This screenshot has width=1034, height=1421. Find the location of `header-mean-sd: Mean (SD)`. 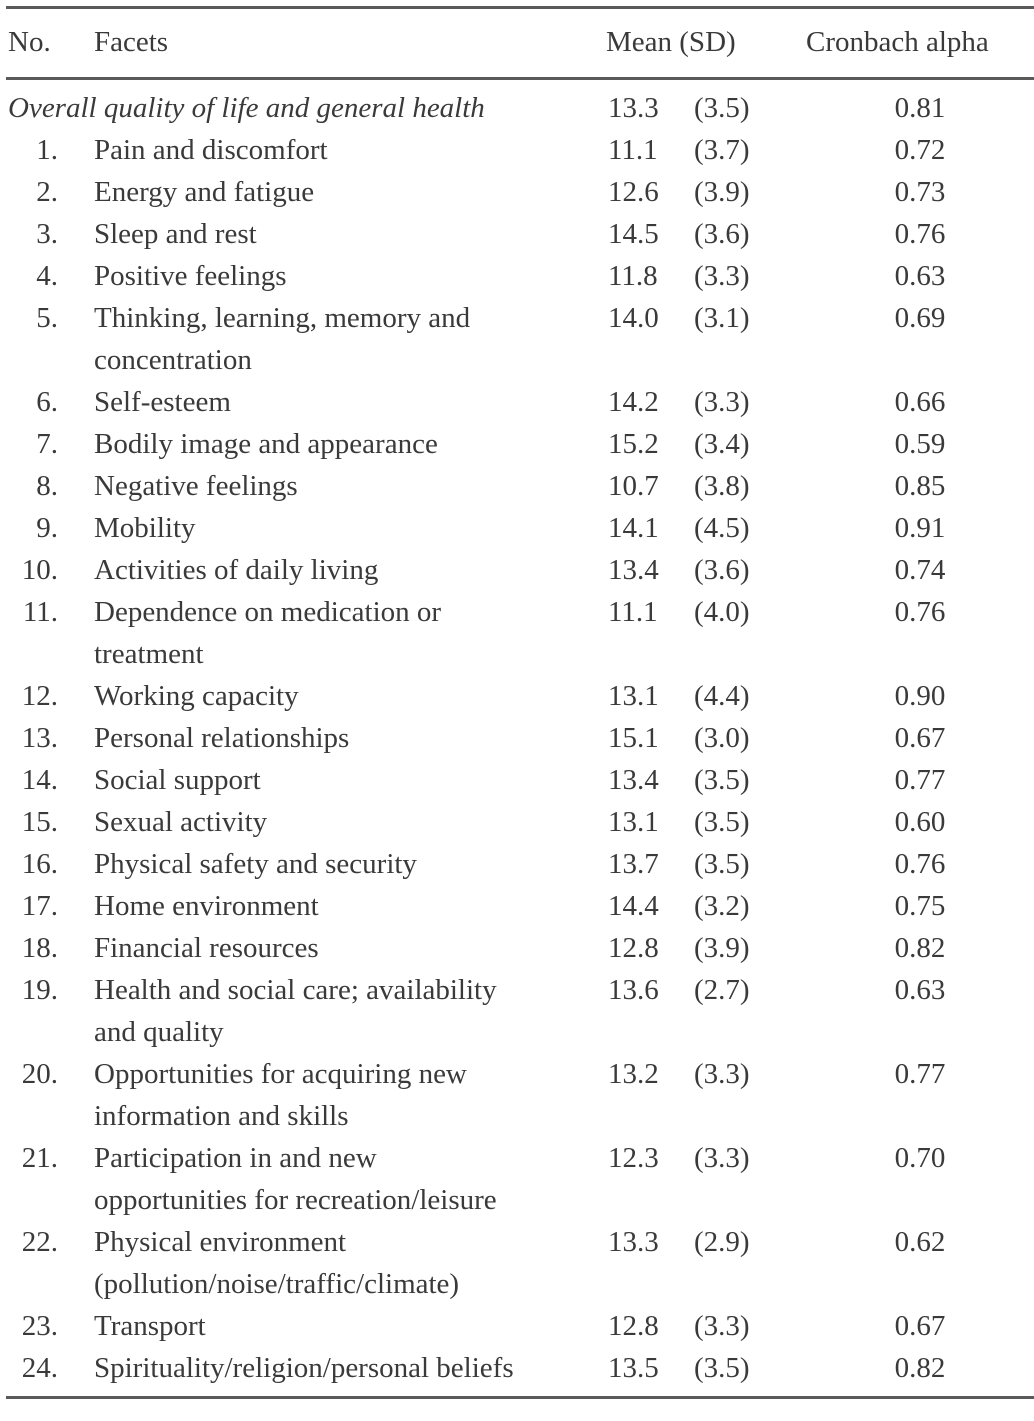

header-mean-sd: Mean (SD) is located at coordinates (671, 42).